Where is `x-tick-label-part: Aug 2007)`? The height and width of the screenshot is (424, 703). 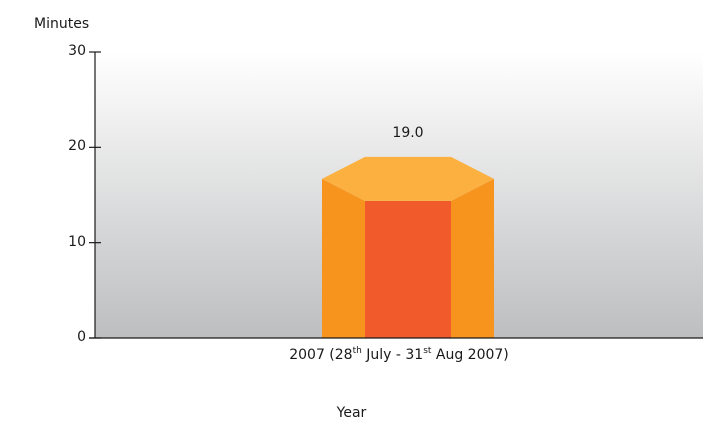
x-tick-label-part: Aug 2007) is located at coordinates (470, 355).